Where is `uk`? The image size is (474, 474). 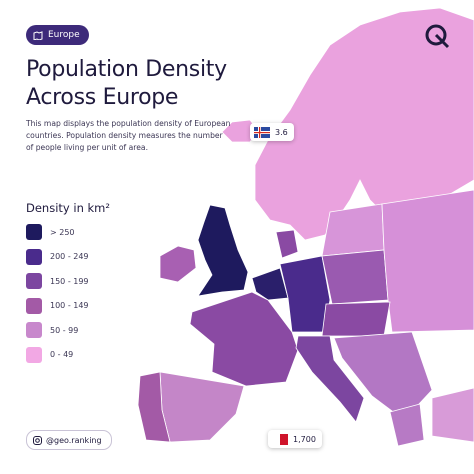 uk is located at coordinates (223, 250).